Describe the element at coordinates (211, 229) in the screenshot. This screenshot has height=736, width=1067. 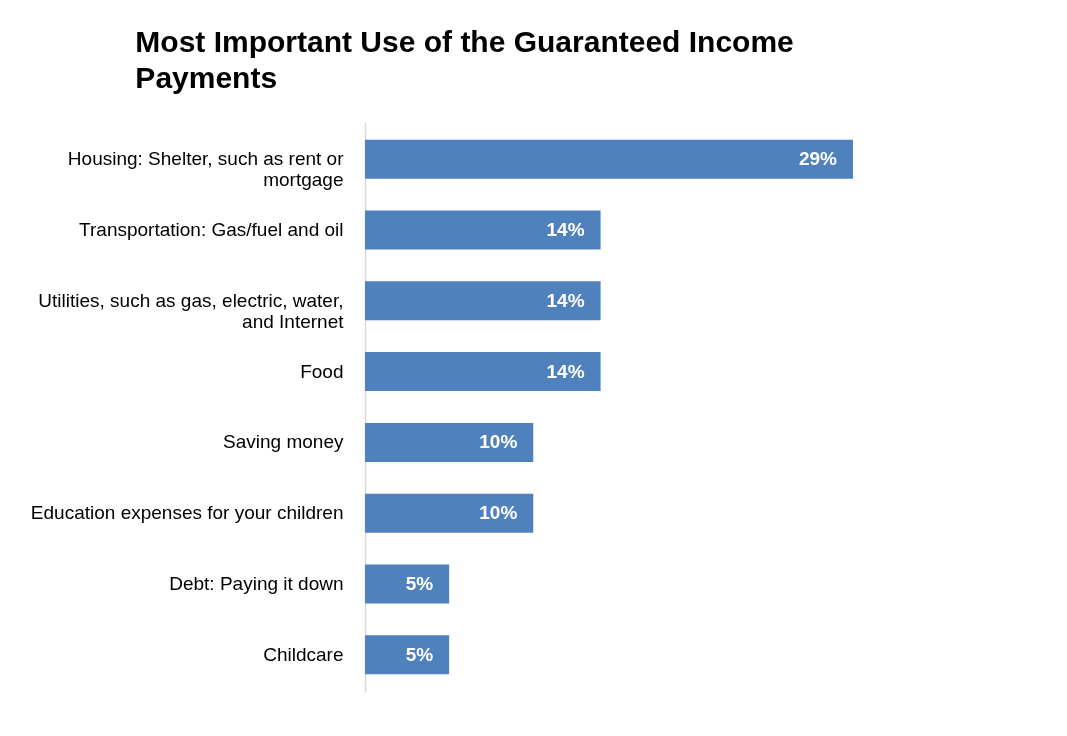
I see `y-tick-label: Transportation: Gas/fuel and oil` at that location.